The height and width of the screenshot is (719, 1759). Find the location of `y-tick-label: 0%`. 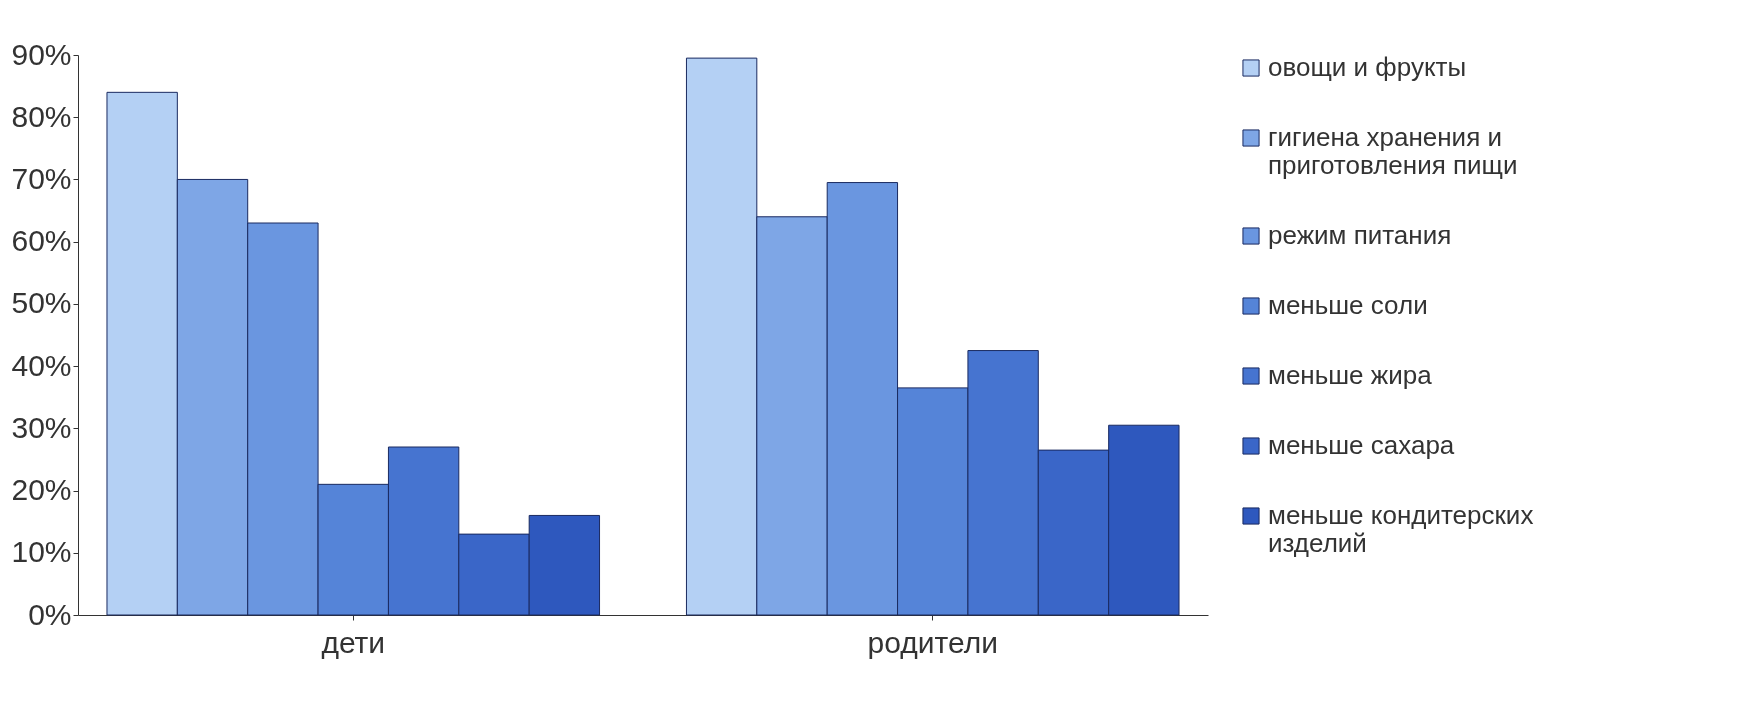

y-tick-label: 0% is located at coordinates (50, 614).